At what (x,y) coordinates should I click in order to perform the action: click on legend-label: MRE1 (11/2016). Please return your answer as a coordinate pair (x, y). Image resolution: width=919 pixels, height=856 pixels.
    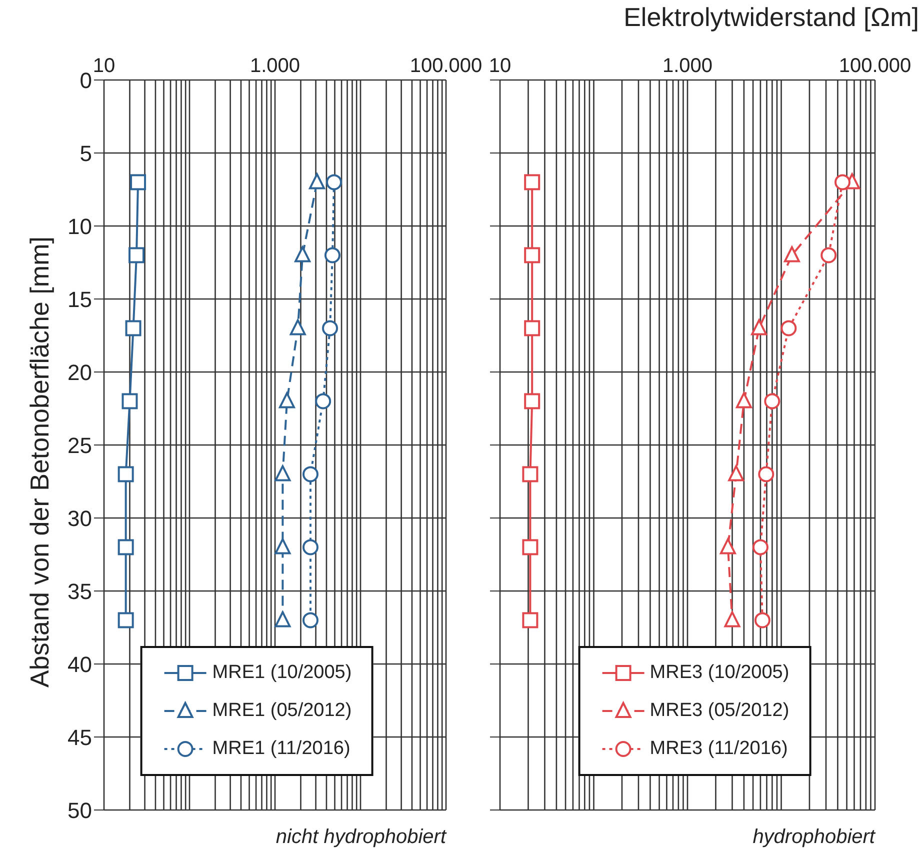
    Looking at the image, I should click on (281, 749).